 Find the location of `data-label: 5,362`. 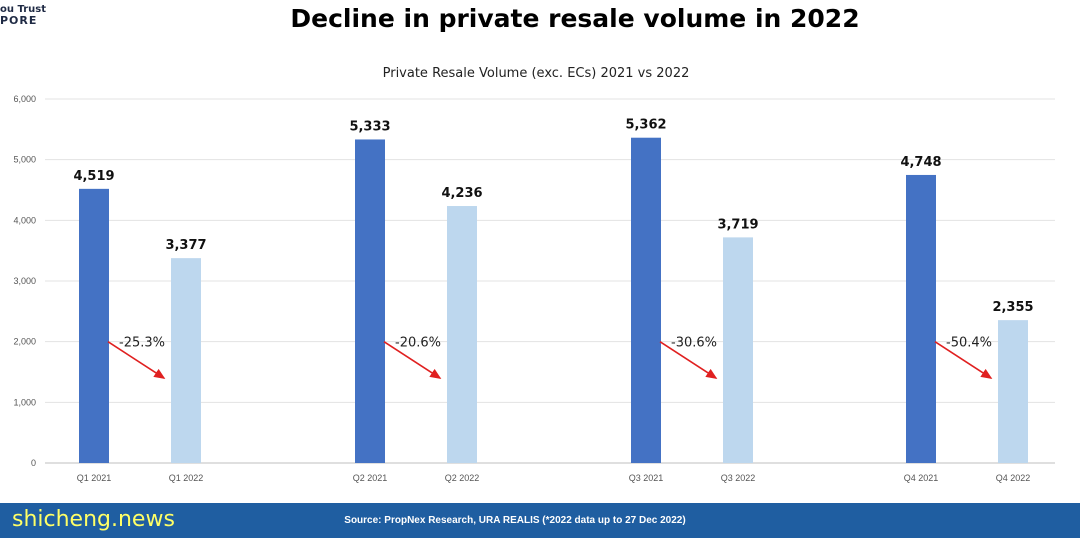

data-label: 5,362 is located at coordinates (645, 125).